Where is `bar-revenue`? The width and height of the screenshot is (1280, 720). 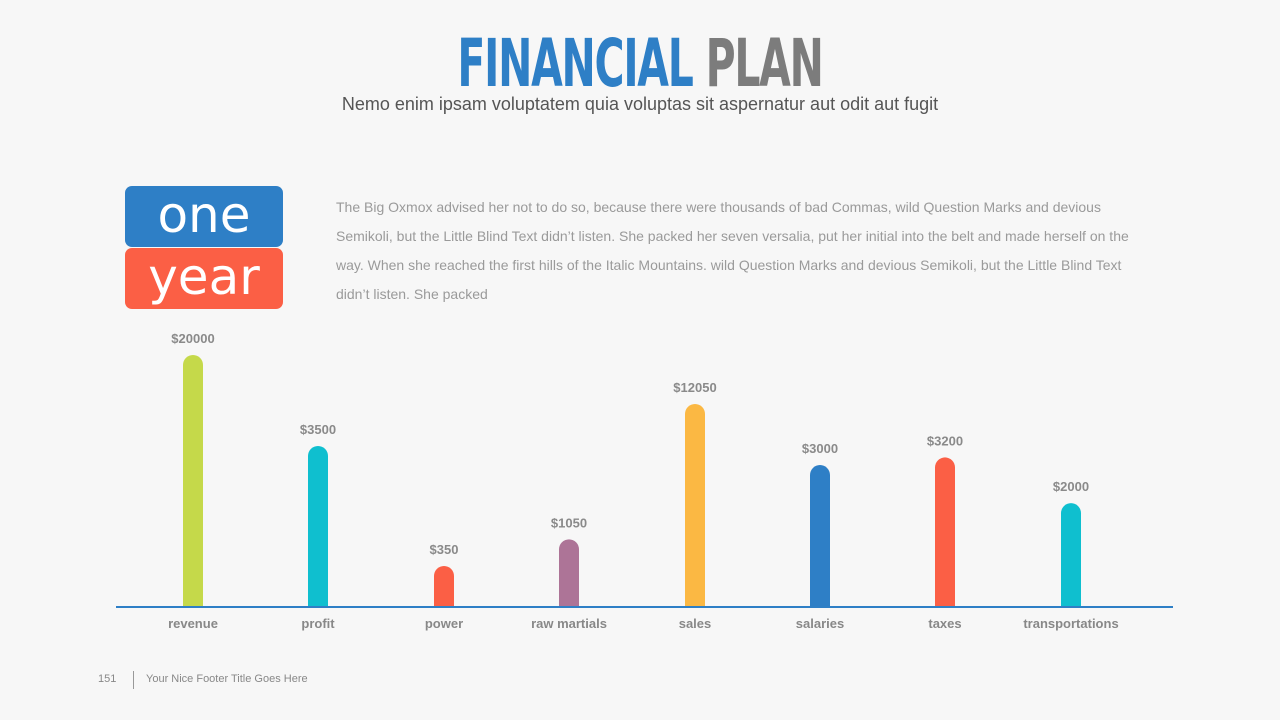
bar-revenue is located at coordinates (193, 485).